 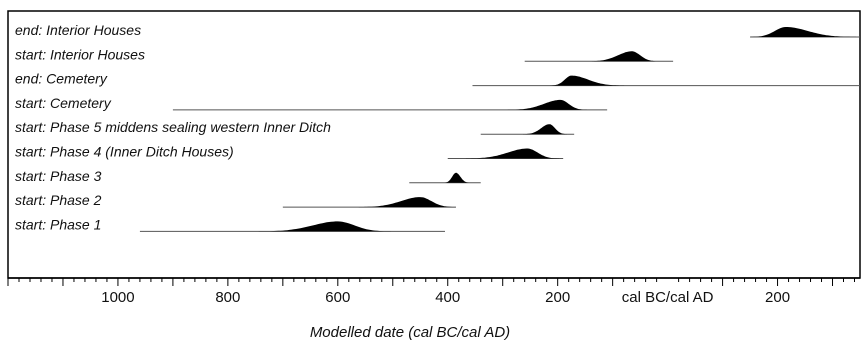 I want to click on density-row: end: Interior Houses, so click(x=437, y=30).